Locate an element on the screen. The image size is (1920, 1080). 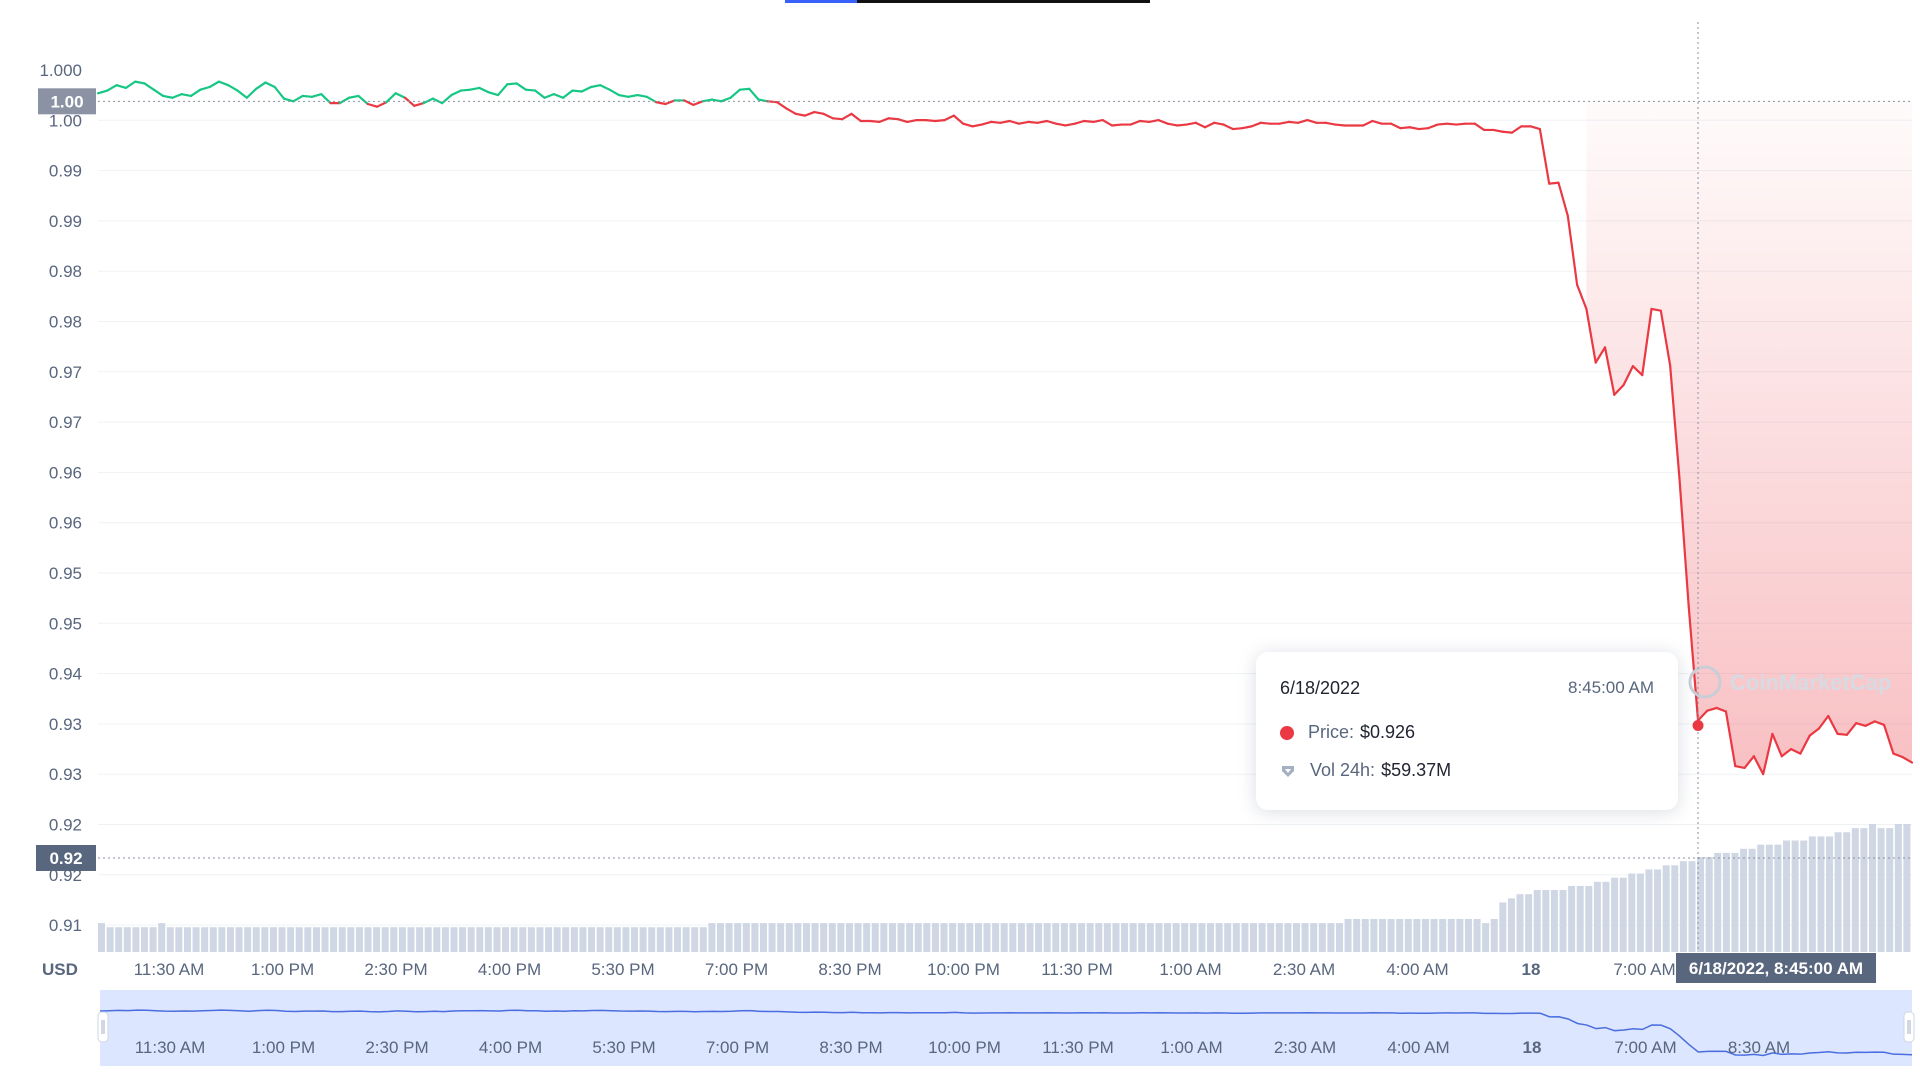
area-fill-path is located at coordinates (1749, 438).